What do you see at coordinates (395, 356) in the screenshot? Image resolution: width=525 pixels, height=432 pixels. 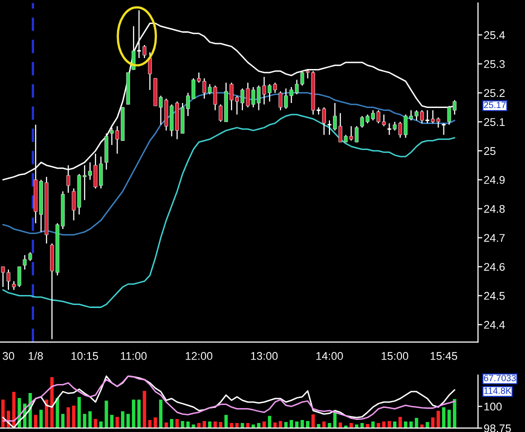 I see `x-tick-label: 15:00` at bounding box center [395, 356].